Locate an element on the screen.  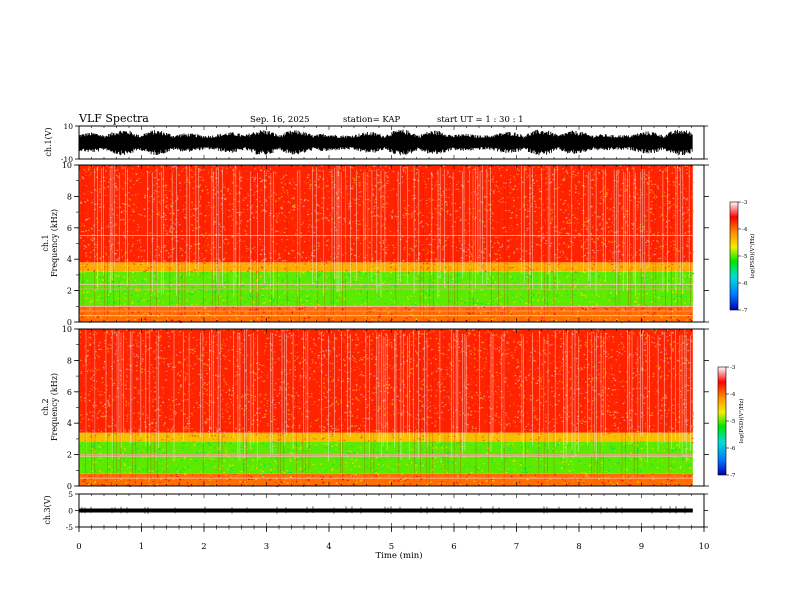
ch1-waveform-panel: ch.1(V) 10 -10 is located at coordinates (376, 143).